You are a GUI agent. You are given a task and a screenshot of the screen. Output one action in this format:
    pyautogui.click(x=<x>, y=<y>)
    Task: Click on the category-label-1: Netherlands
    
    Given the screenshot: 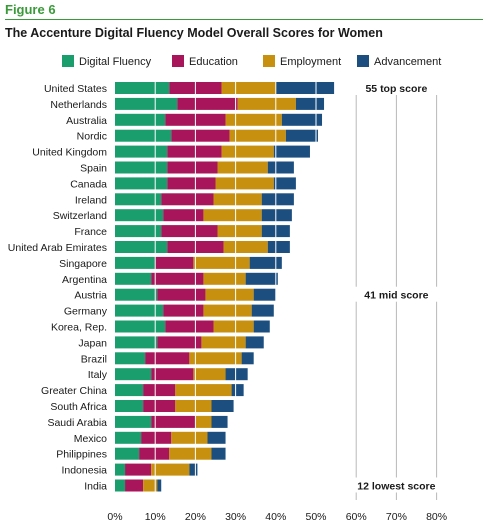 What is the action you would take?
    pyautogui.click(x=78, y=105)
    